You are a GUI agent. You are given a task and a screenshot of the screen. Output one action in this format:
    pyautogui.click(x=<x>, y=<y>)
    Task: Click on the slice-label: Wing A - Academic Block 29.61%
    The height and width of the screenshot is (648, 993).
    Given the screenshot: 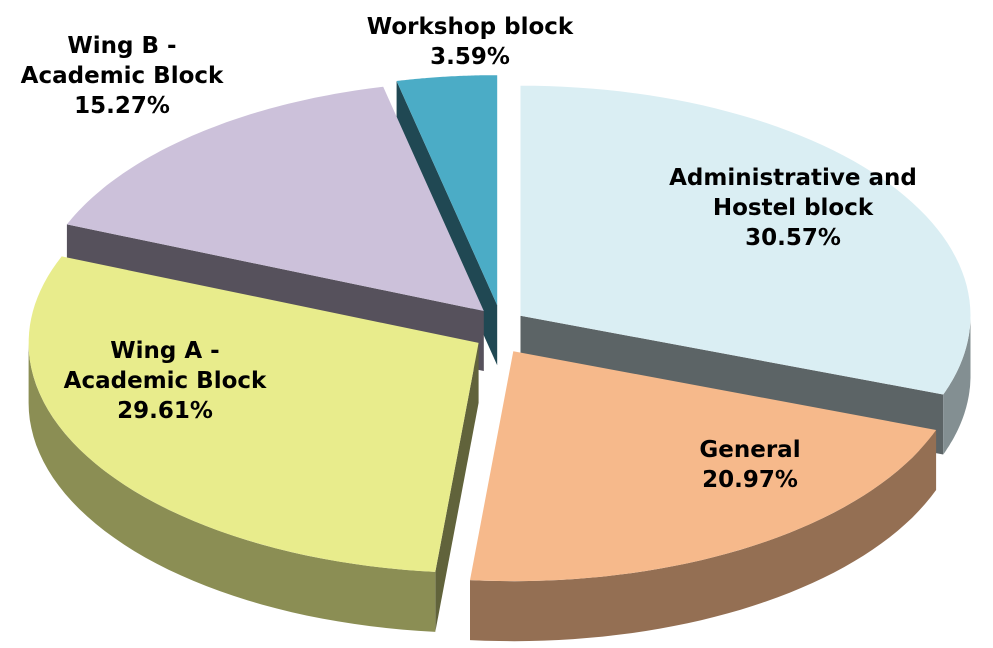 What is the action you would take?
    pyautogui.click(x=165, y=381)
    